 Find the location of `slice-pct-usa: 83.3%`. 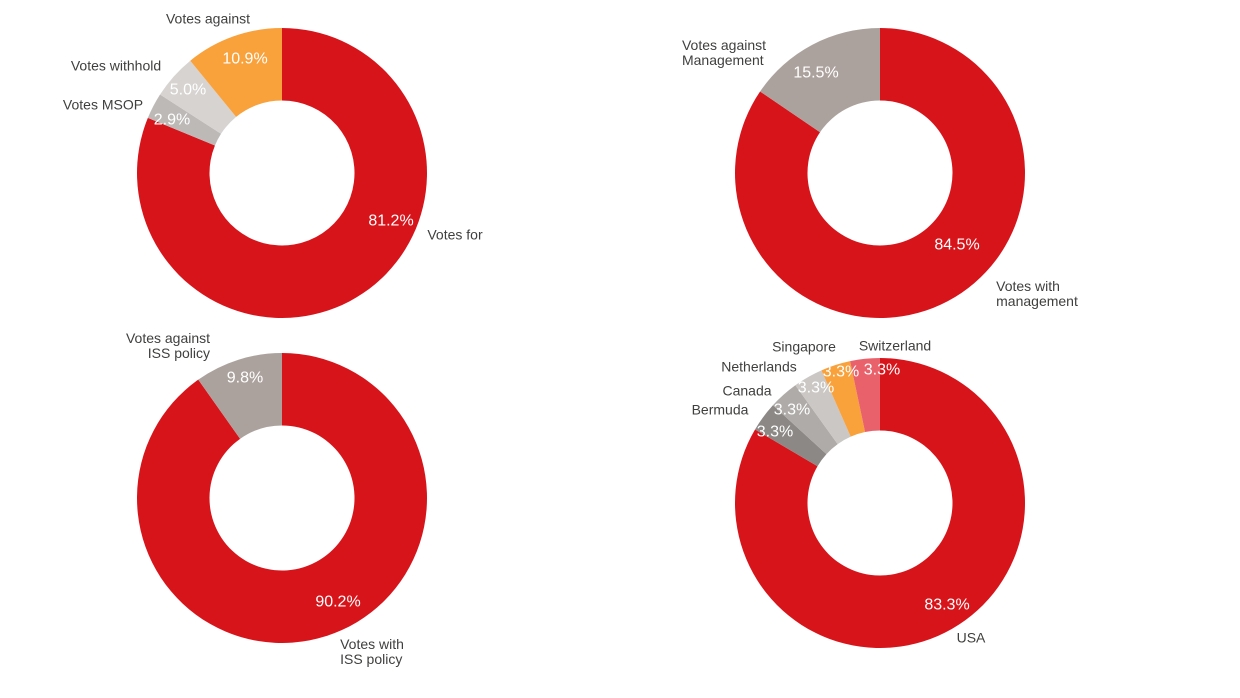

slice-pct-usa: 83.3% is located at coordinates (947, 605).